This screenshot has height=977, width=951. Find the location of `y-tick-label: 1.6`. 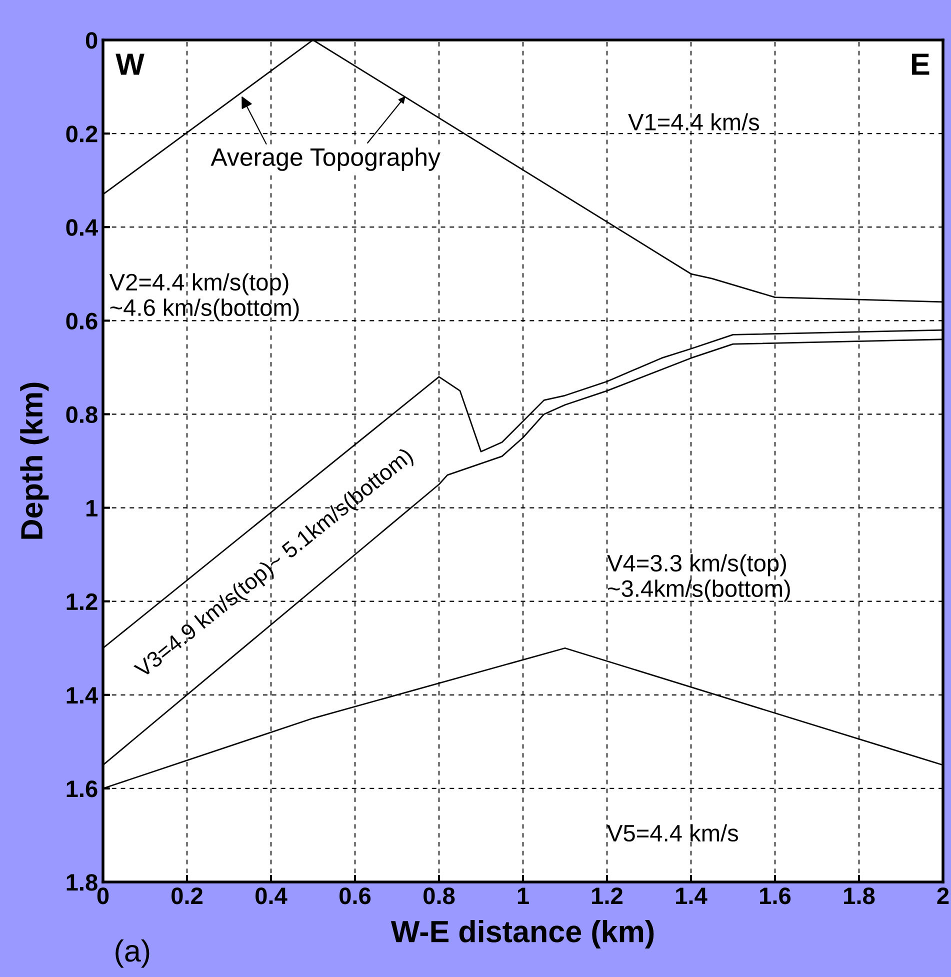

y-tick-label: 1.6 is located at coordinates (82, 789).